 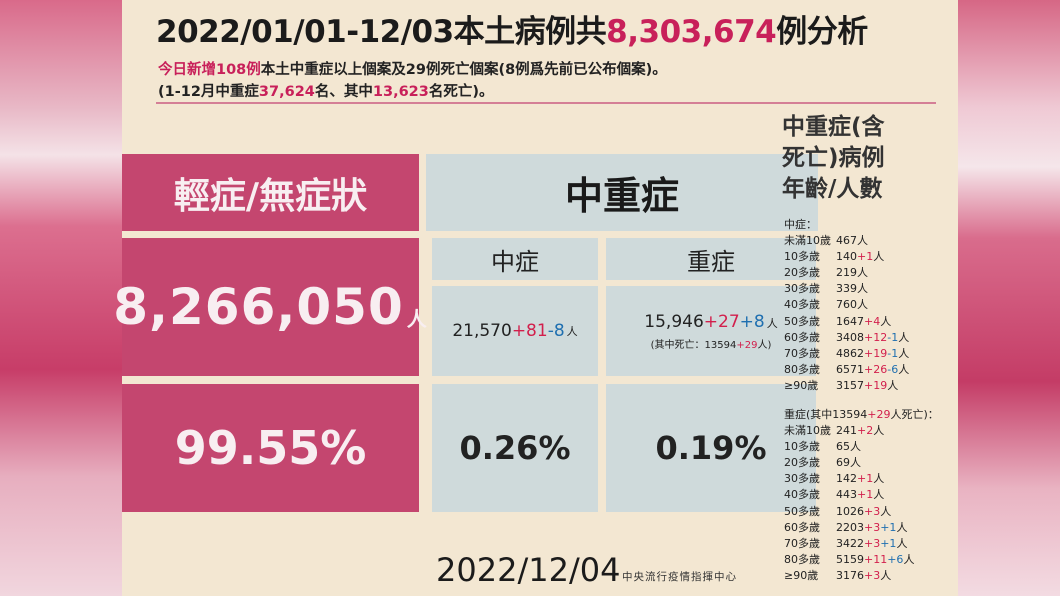 What do you see at coordinates (850, 337) in the screenshot?
I see `count-base: 3408` at bounding box center [850, 337].